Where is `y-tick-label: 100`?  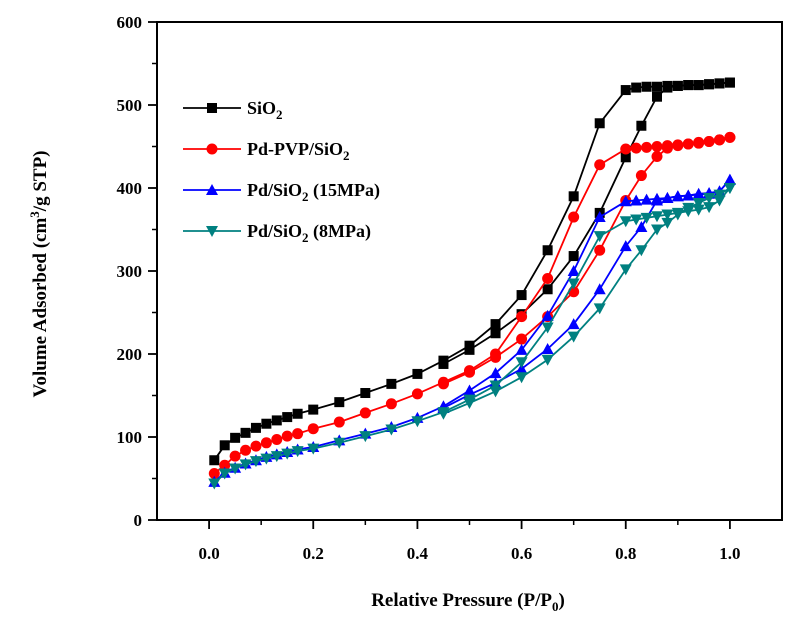
y-tick-label: 100 is located at coordinates (130, 437).